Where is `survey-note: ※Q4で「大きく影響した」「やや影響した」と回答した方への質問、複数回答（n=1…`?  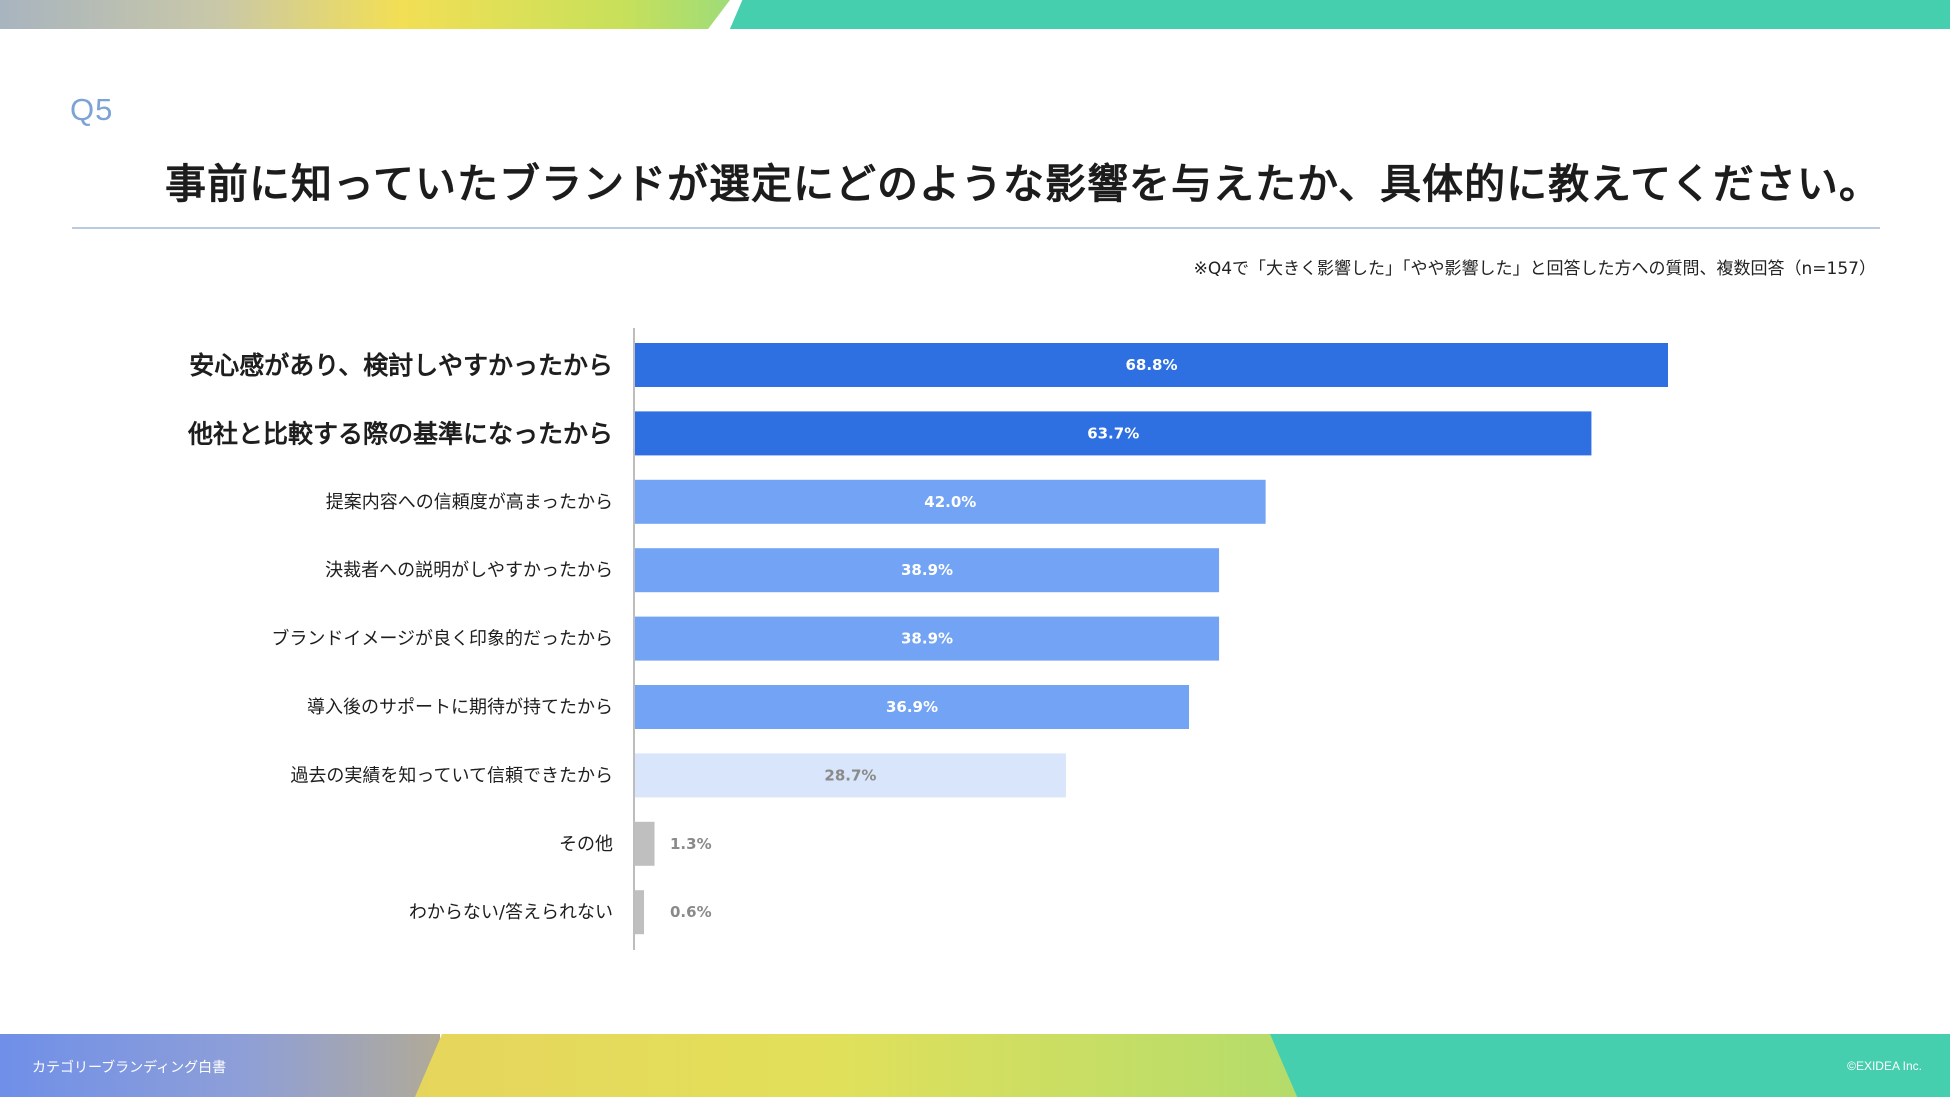 survey-note: ※Q4で「大きく影響した」「やや影響した」と回答した方への質問、複数回答（n=1… is located at coordinates (1534, 269).